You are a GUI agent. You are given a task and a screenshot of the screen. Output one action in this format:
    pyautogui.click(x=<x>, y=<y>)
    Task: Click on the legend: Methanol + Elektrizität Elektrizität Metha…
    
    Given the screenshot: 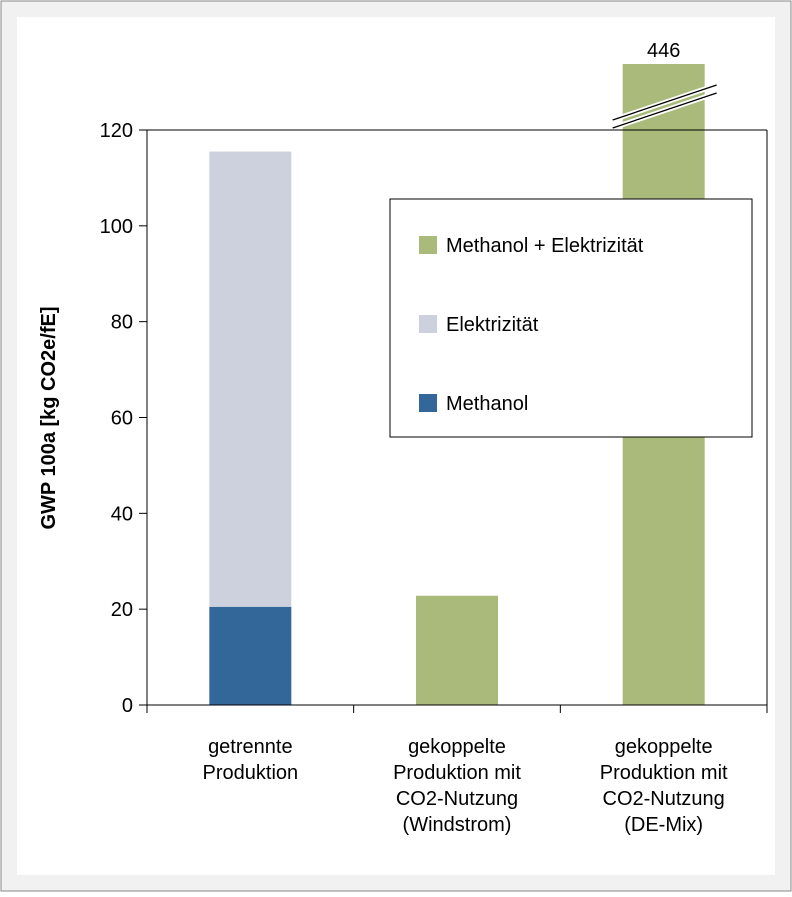 What is the action you would take?
    pyautogui.click(x=571, y=318)
    